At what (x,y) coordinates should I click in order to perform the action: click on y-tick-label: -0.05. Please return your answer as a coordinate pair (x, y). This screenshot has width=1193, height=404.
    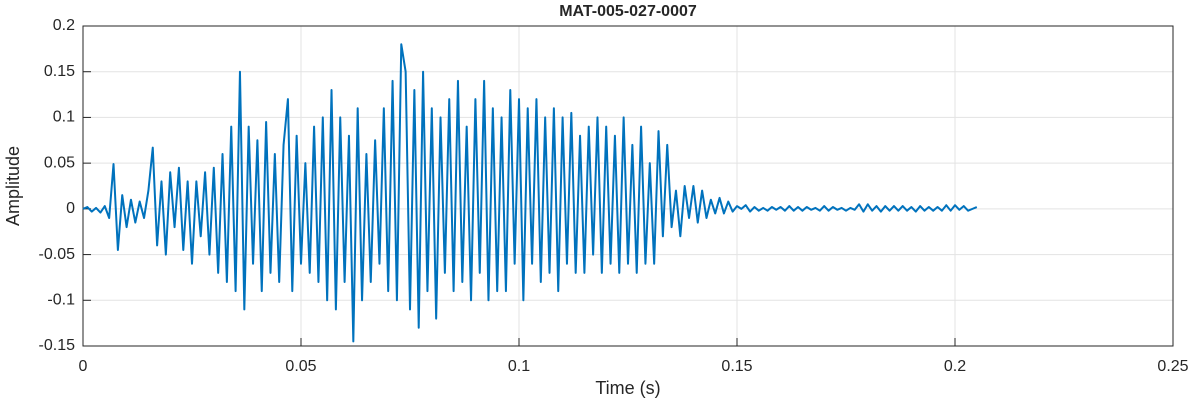
    Looking at the image, I should click on (57, 254).